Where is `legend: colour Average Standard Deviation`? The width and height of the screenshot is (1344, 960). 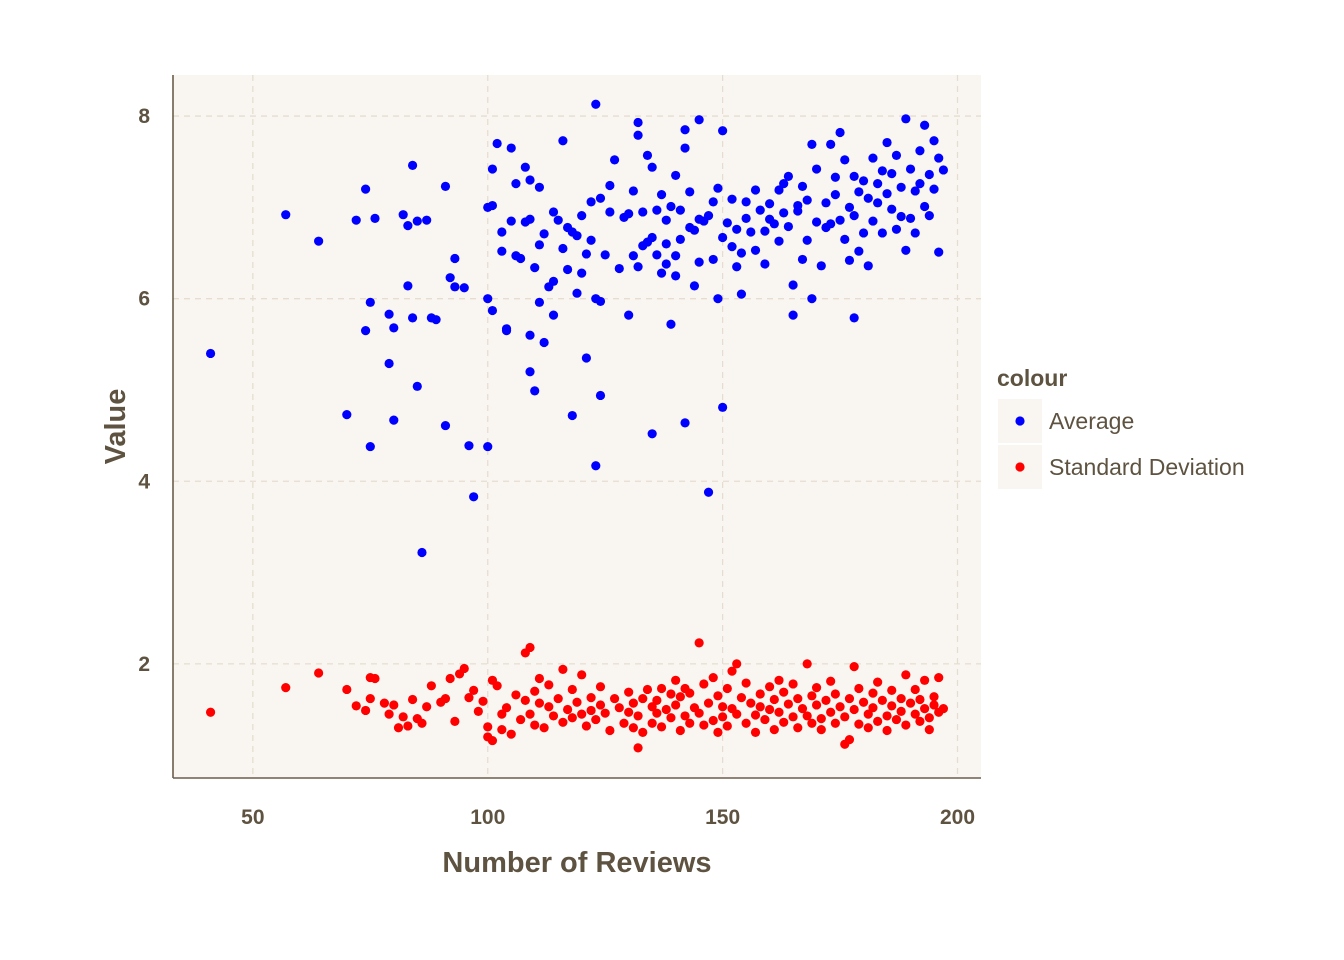 legend: colour Average Standard Deviation is located at coordinates (1121, 427).